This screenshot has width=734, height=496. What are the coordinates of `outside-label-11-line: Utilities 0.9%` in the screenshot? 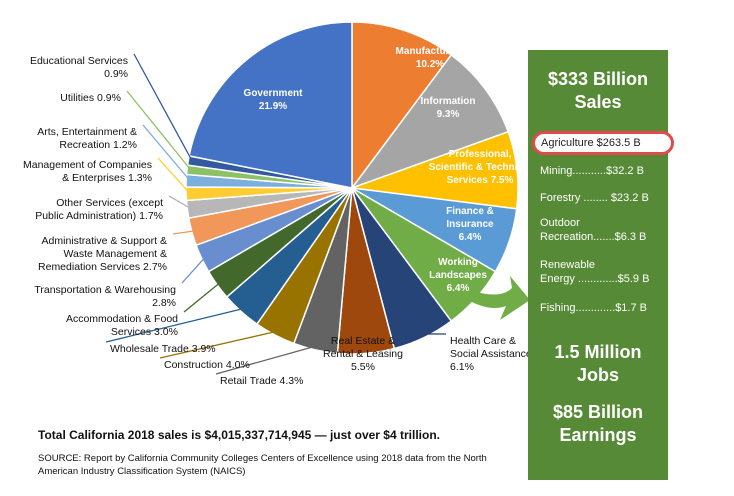 It's located at (90, 98).